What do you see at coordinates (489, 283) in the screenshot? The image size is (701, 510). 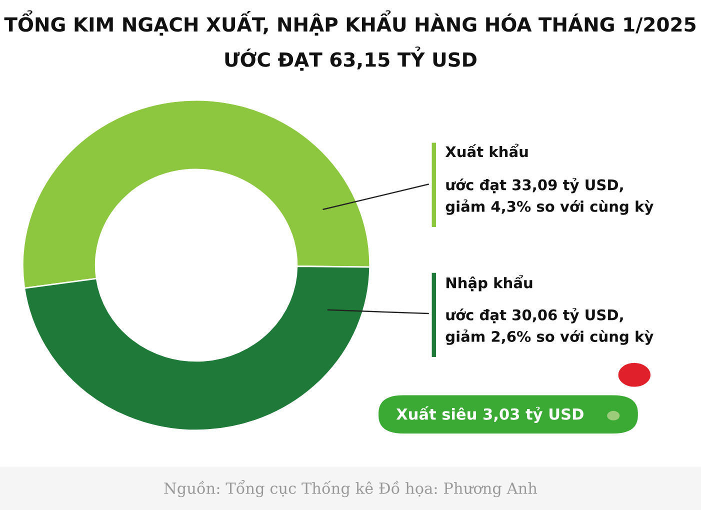 I see `slice-label: Nhập khẩu` at bounding box center [489, 283].